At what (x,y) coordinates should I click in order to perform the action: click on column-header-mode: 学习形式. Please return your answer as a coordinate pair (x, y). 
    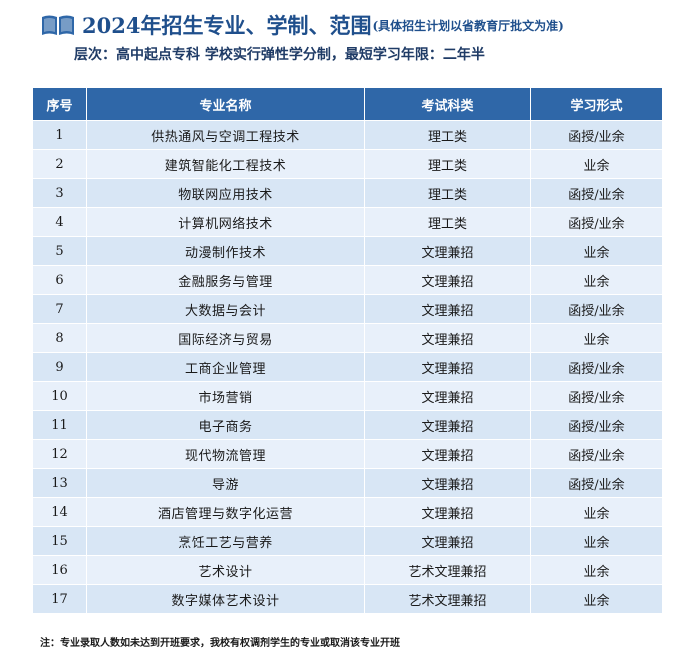
    Looking at the image, I should click on (596, 104).